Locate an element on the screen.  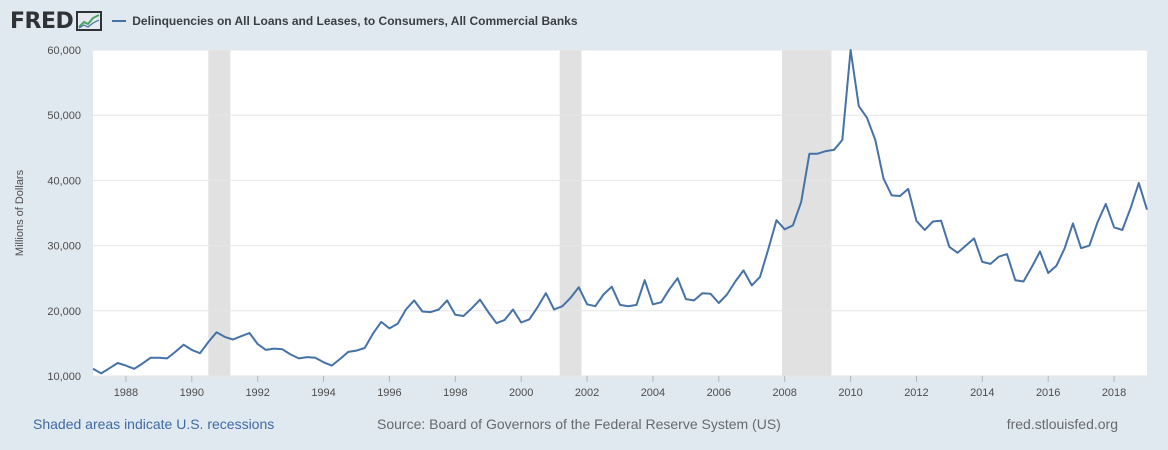
x-tick-label: 2014 is located at coordinates (982, 393).